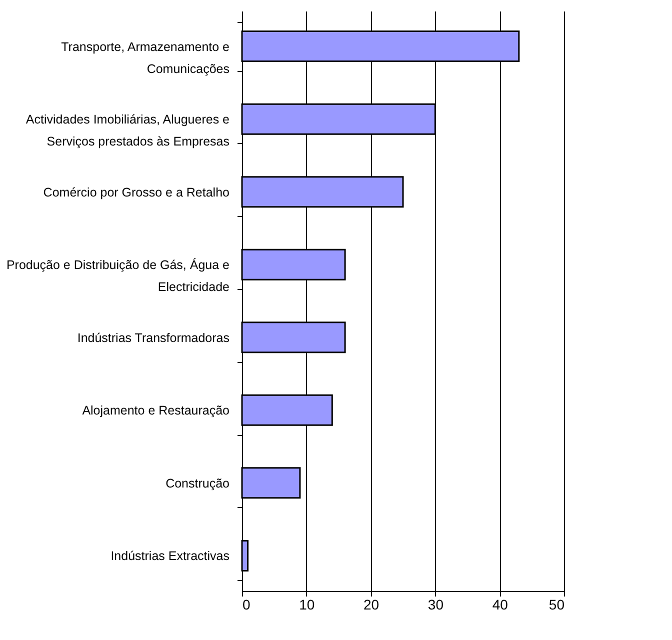 Image resolution: width=672 pixels, height=640 pixels. What do you see at coordinates (556, 604) in the screenshot?
I see `x-tick-label: 50` at bounding box center [556, 604].